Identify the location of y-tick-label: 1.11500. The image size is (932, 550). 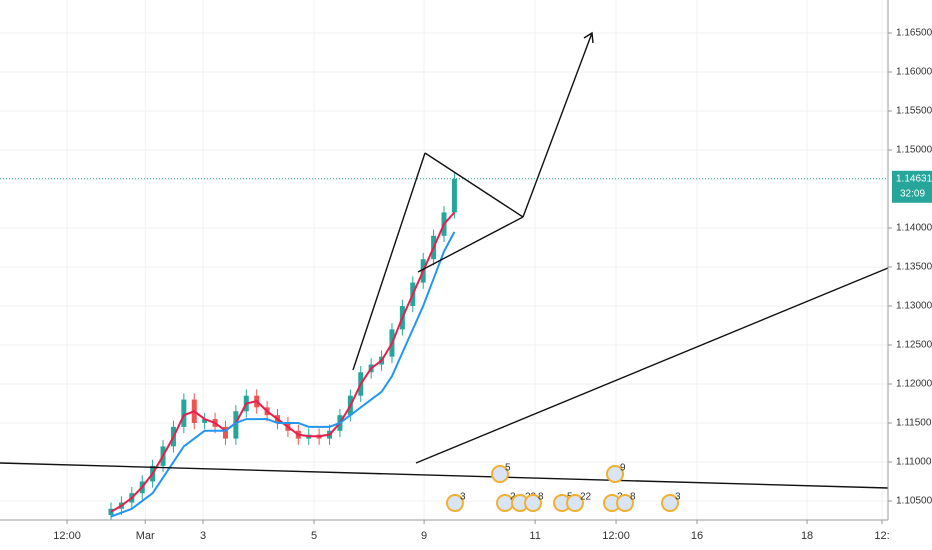
(914, 423).